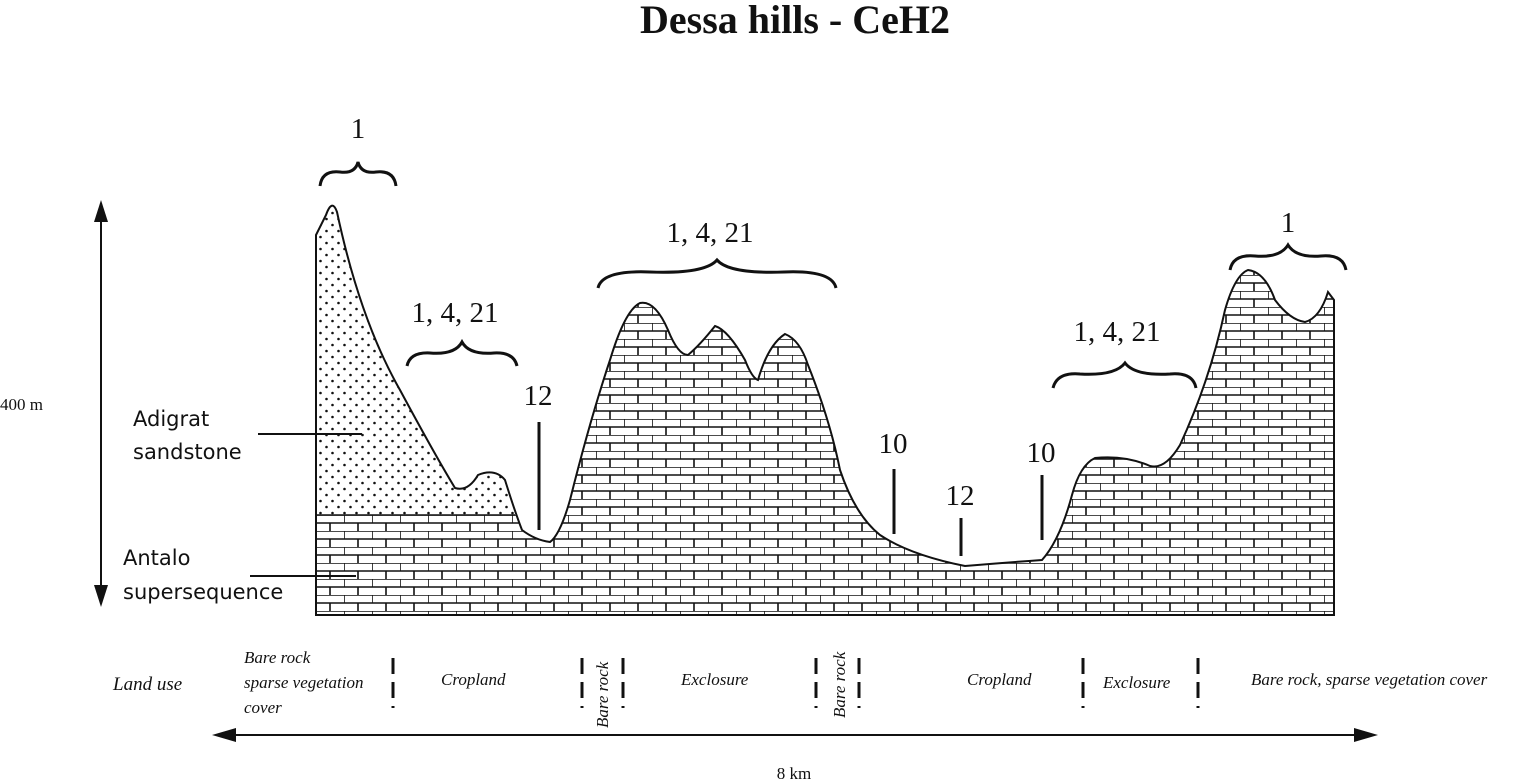 Image resolution: width=1521 pixels, height=780 pixels. I want to click on land-use-bare-rock-2: Bare rock, so click(602, 694).